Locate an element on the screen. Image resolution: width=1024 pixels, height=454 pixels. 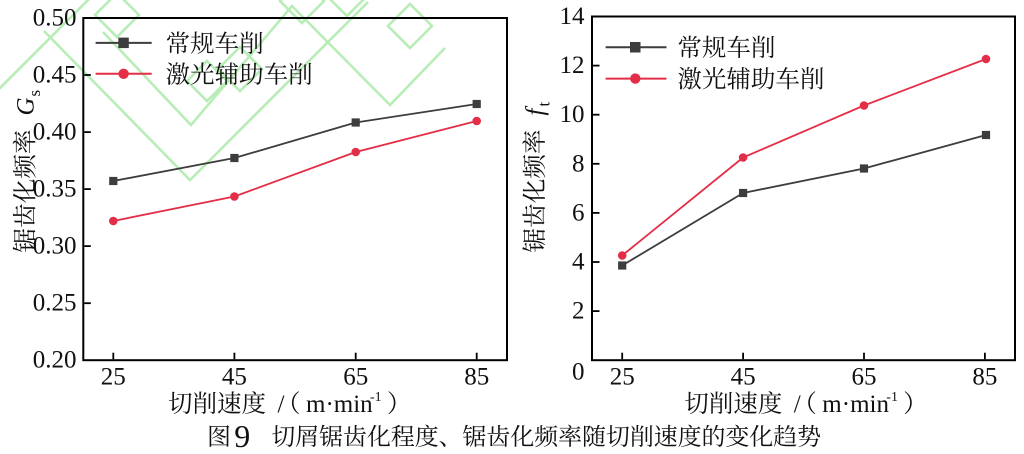
svg-text: 0.25 is located at coordinates (55, 303).